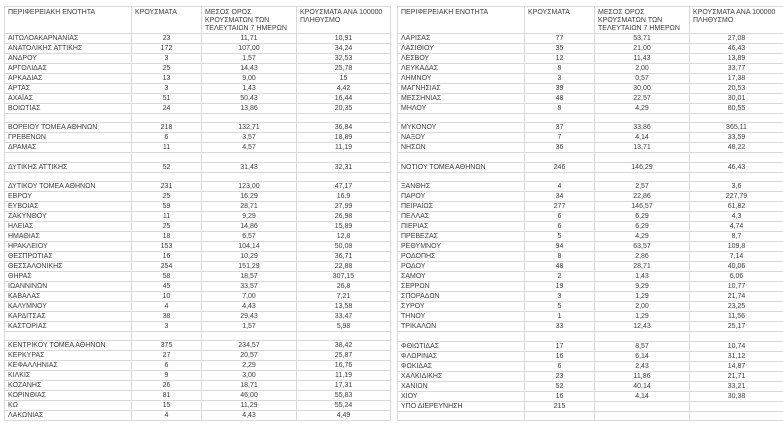 The image size is (783, 440). Describe the element at coordinates (590, 59) in the screenshot. I see `table-row: ΛΕΣΒΟΥ 12 11,43 13,89` at that location.